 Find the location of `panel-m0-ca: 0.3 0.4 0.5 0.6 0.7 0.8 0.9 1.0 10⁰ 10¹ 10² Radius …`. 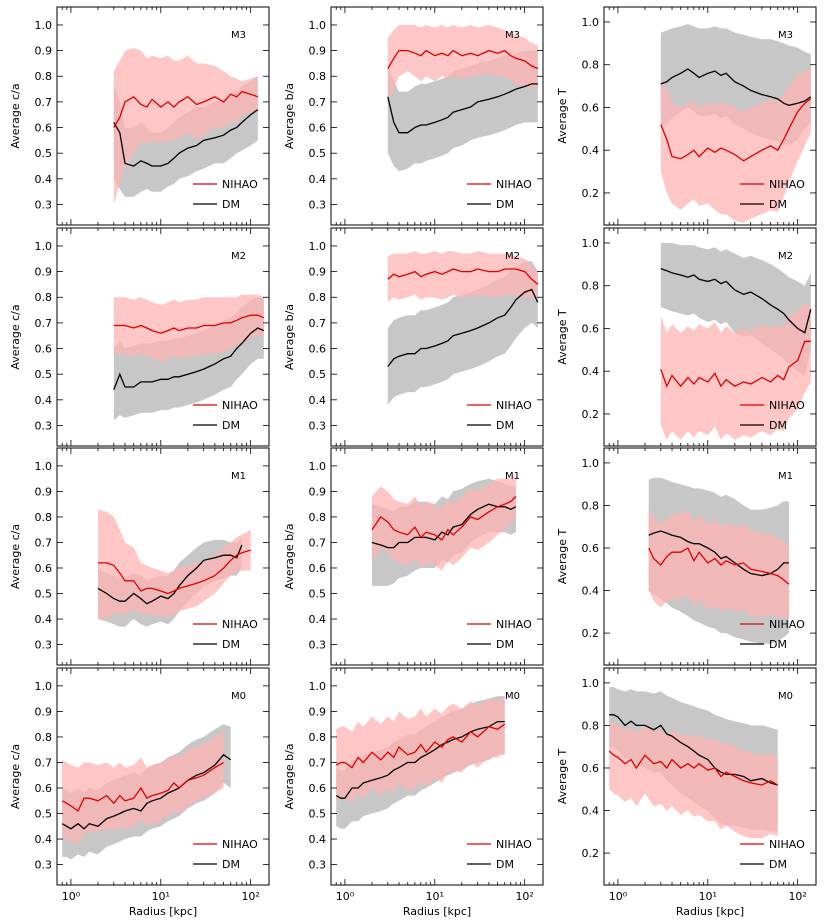

panel-m0-ca: 0.3 0.4 0.5 0.6 0.7 0.8 0.9 1.0 10⁰ 10¹ 10² Radius … is located at coordinates (139, 792).